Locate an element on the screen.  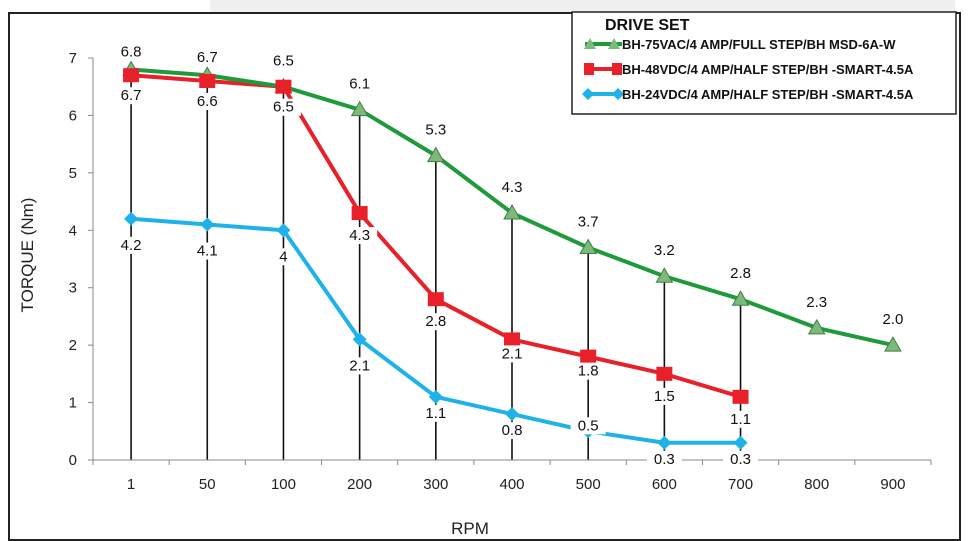
data-label: 6.6 is located at coordinates (207, 101).